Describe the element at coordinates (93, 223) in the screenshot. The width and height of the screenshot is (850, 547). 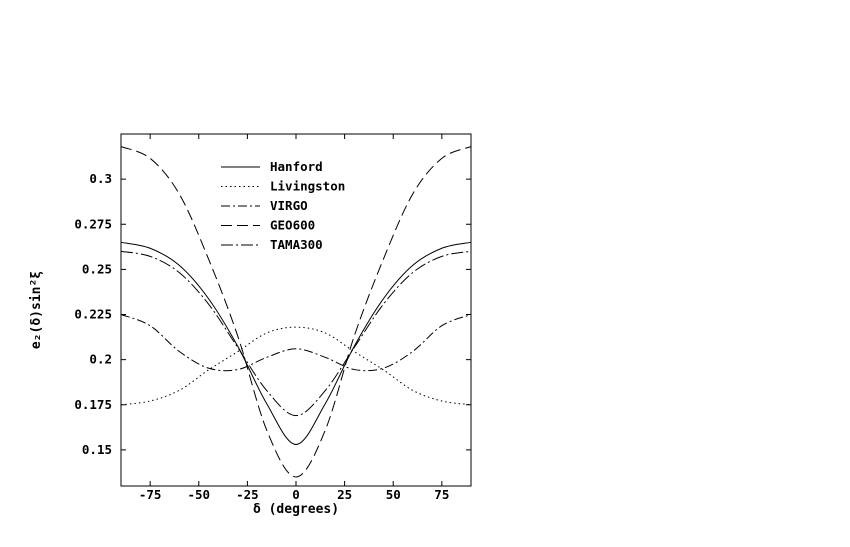
I see `y-tick-label: 0.275` at that location.